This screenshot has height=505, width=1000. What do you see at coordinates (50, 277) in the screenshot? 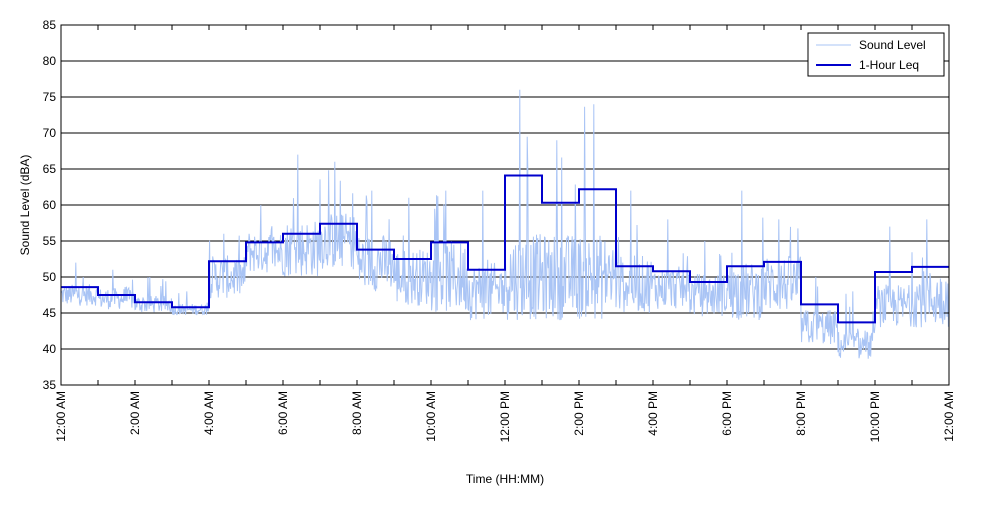
I see `y-tick-label: 50` at bounding box center [50, 277].